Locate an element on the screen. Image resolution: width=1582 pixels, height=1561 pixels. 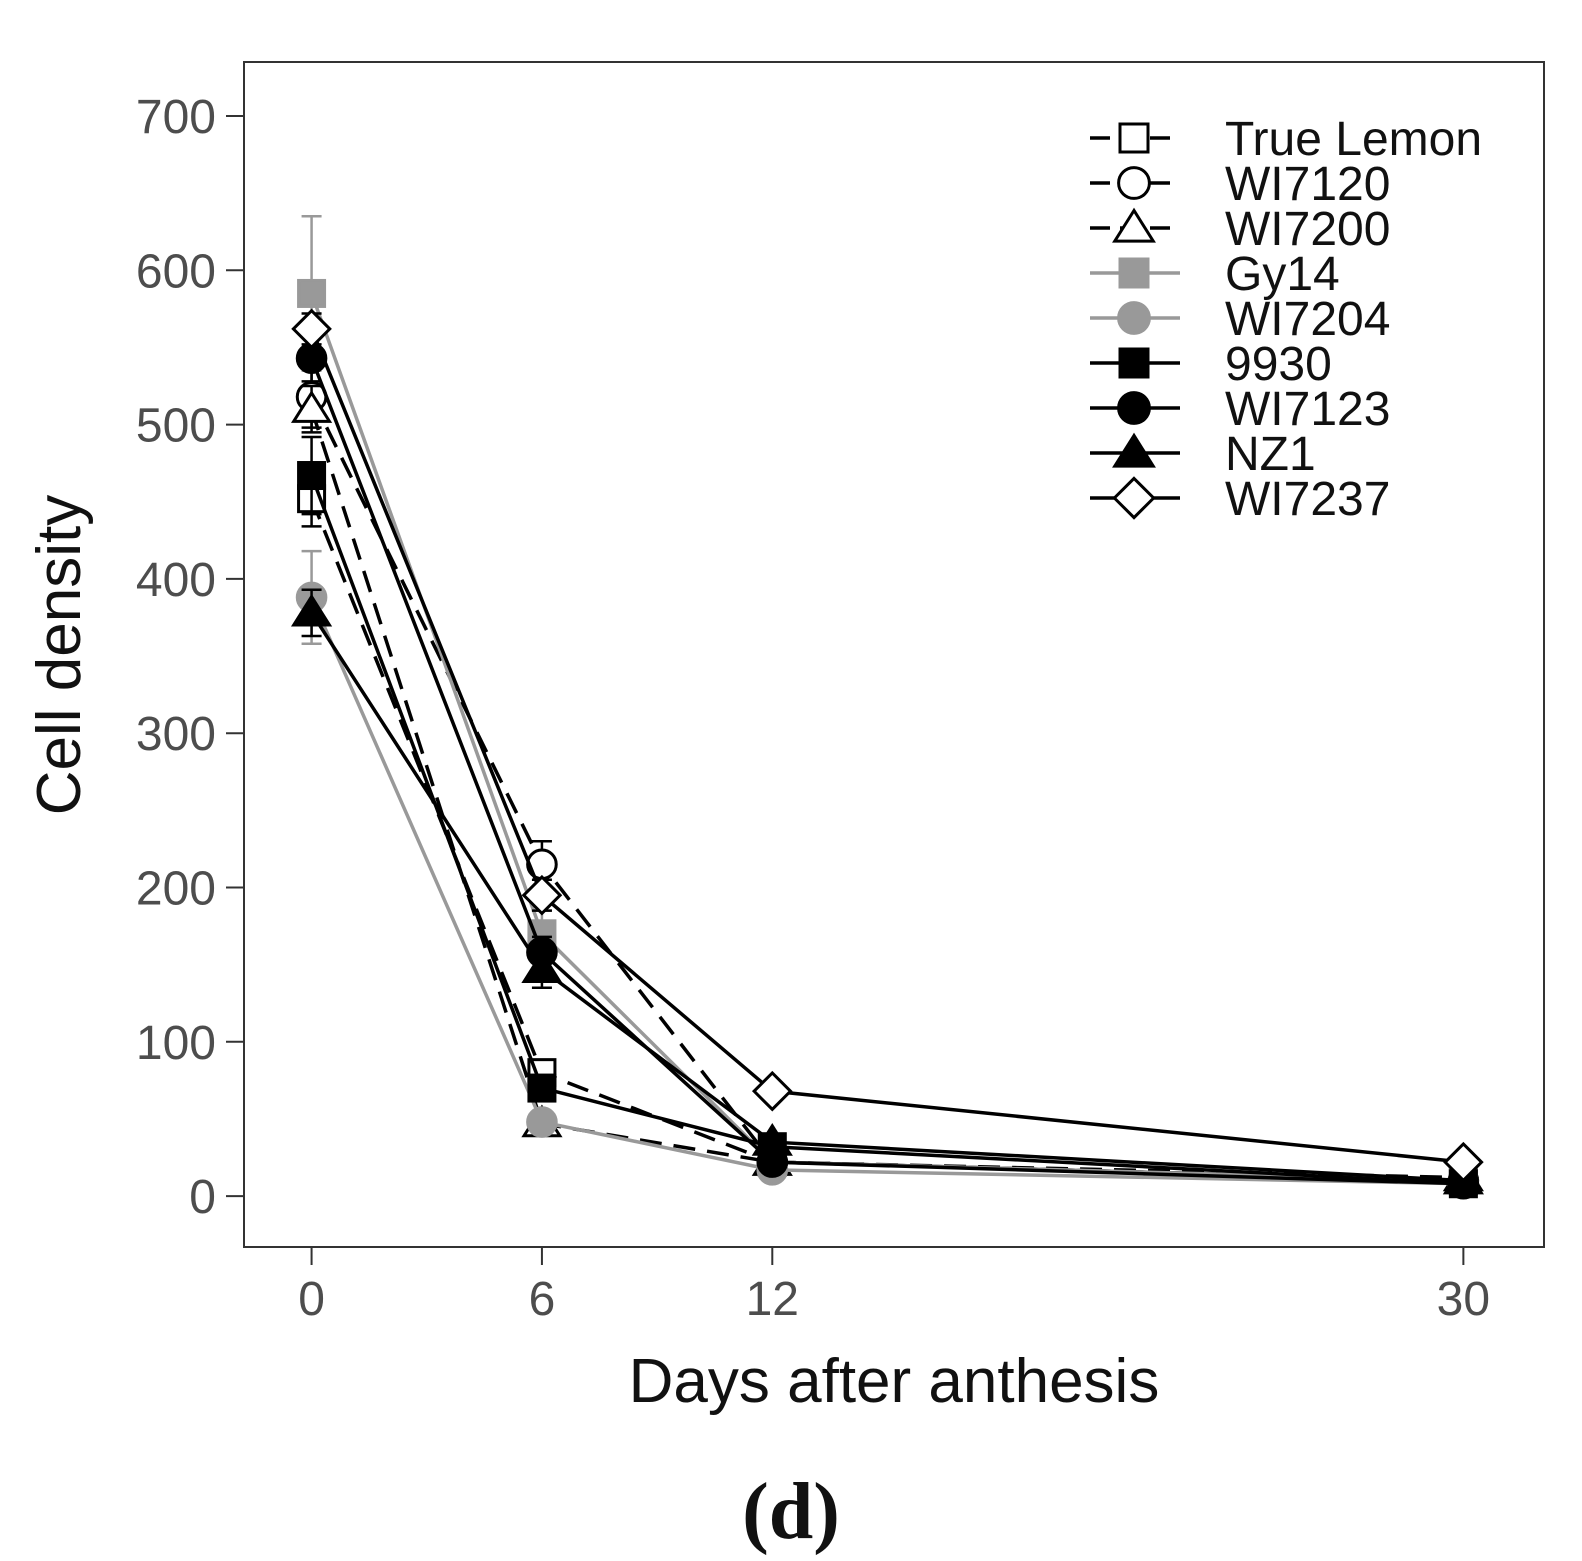
legend-item: WI7123 is located at coordinates (1240, 409).